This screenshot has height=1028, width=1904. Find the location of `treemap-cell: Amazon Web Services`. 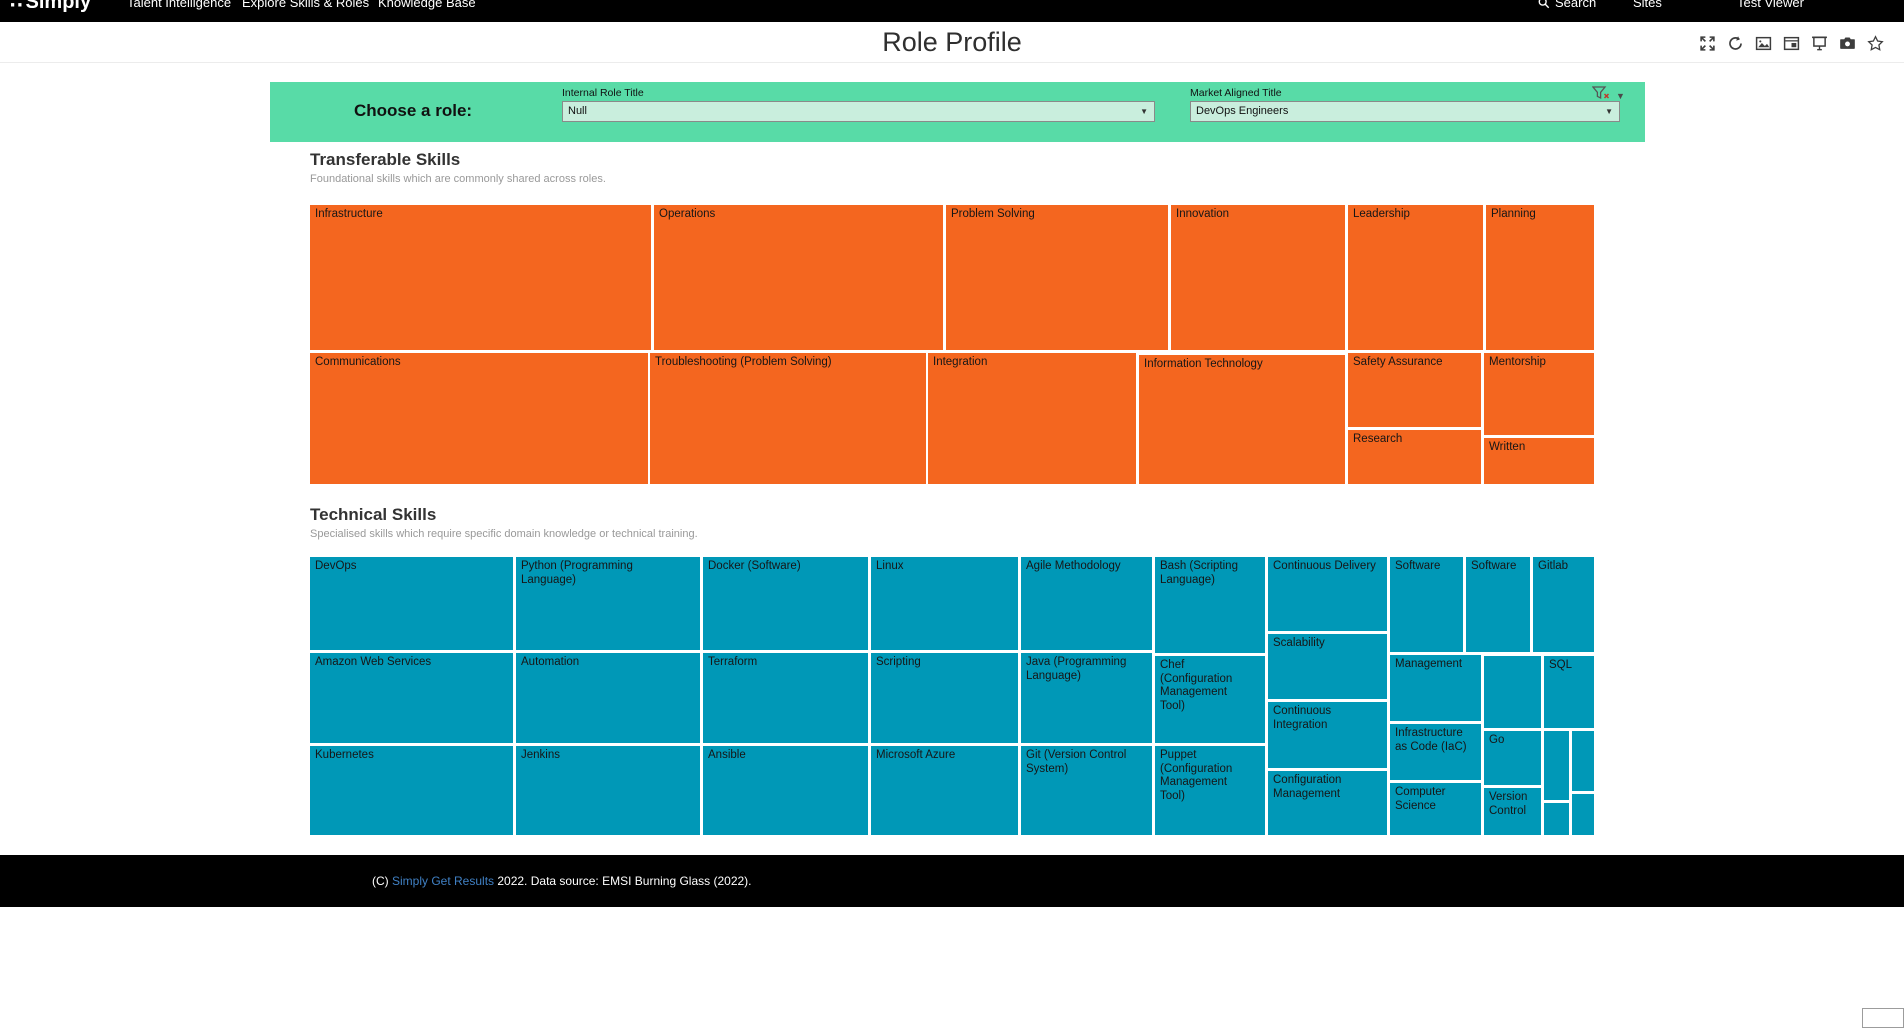

treemap-cell: Amazon Web Services is located at coordinates (411, 698).